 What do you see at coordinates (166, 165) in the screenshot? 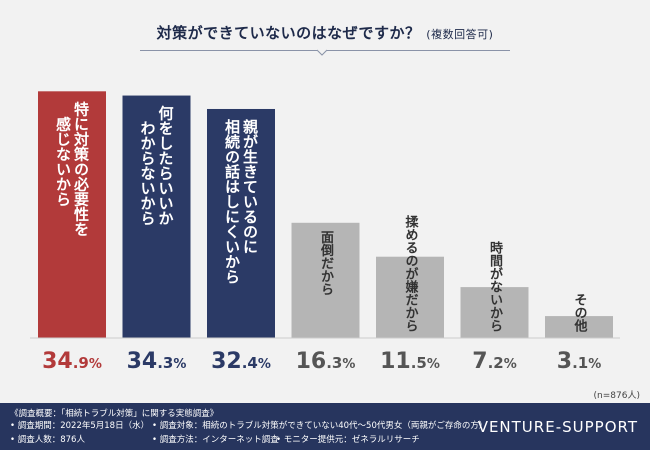
I see `category-label-2-line-1: 何をしたらいいか` at bounding box center [166, 165].